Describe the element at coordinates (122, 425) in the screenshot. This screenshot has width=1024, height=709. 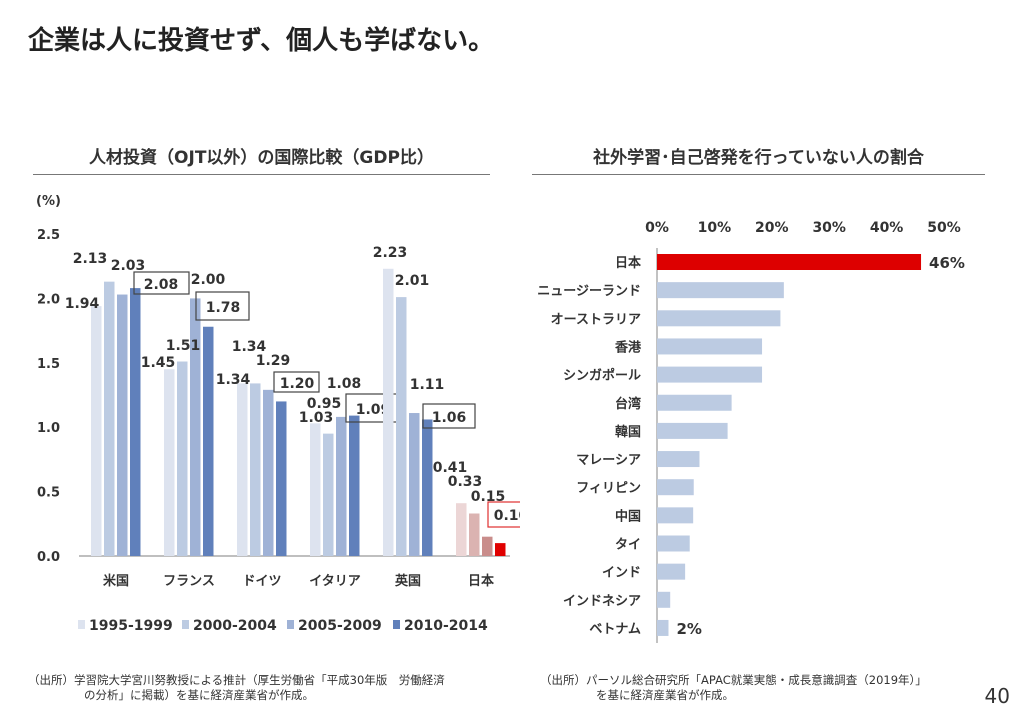
I see `bar-2005-2009-米国` at that location.